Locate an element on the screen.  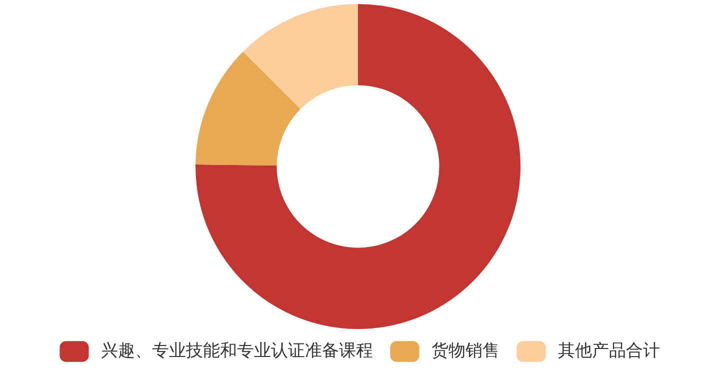
legend-label: 兴趣、专业技能和专业认证准备课程 is located at coordinates (236, 350).